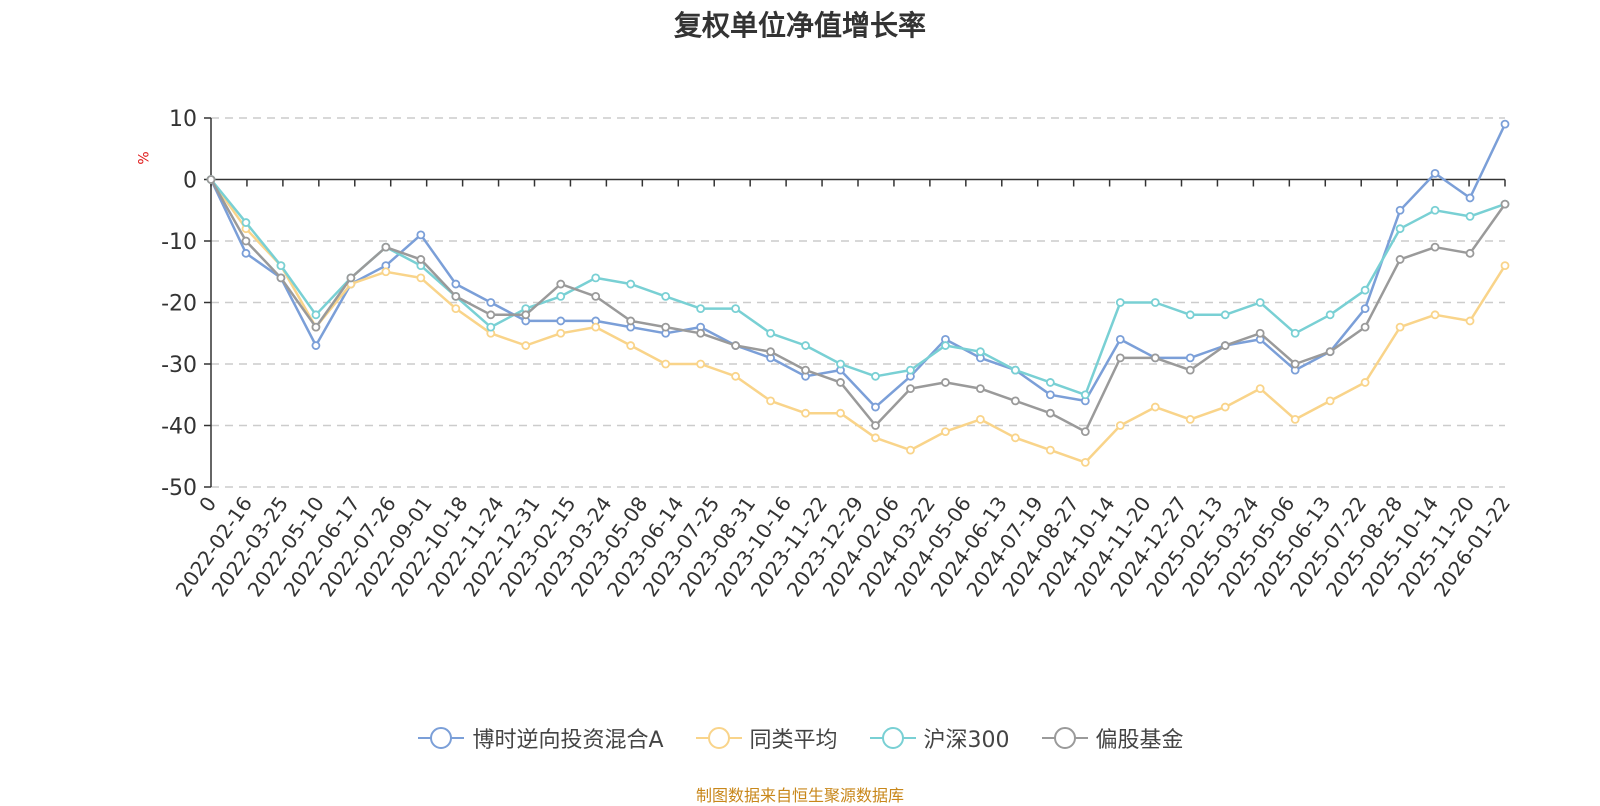  Describe the element at coordinates (939, 738) in the screenshot. I see `legend-item: 沪深300` at that location.